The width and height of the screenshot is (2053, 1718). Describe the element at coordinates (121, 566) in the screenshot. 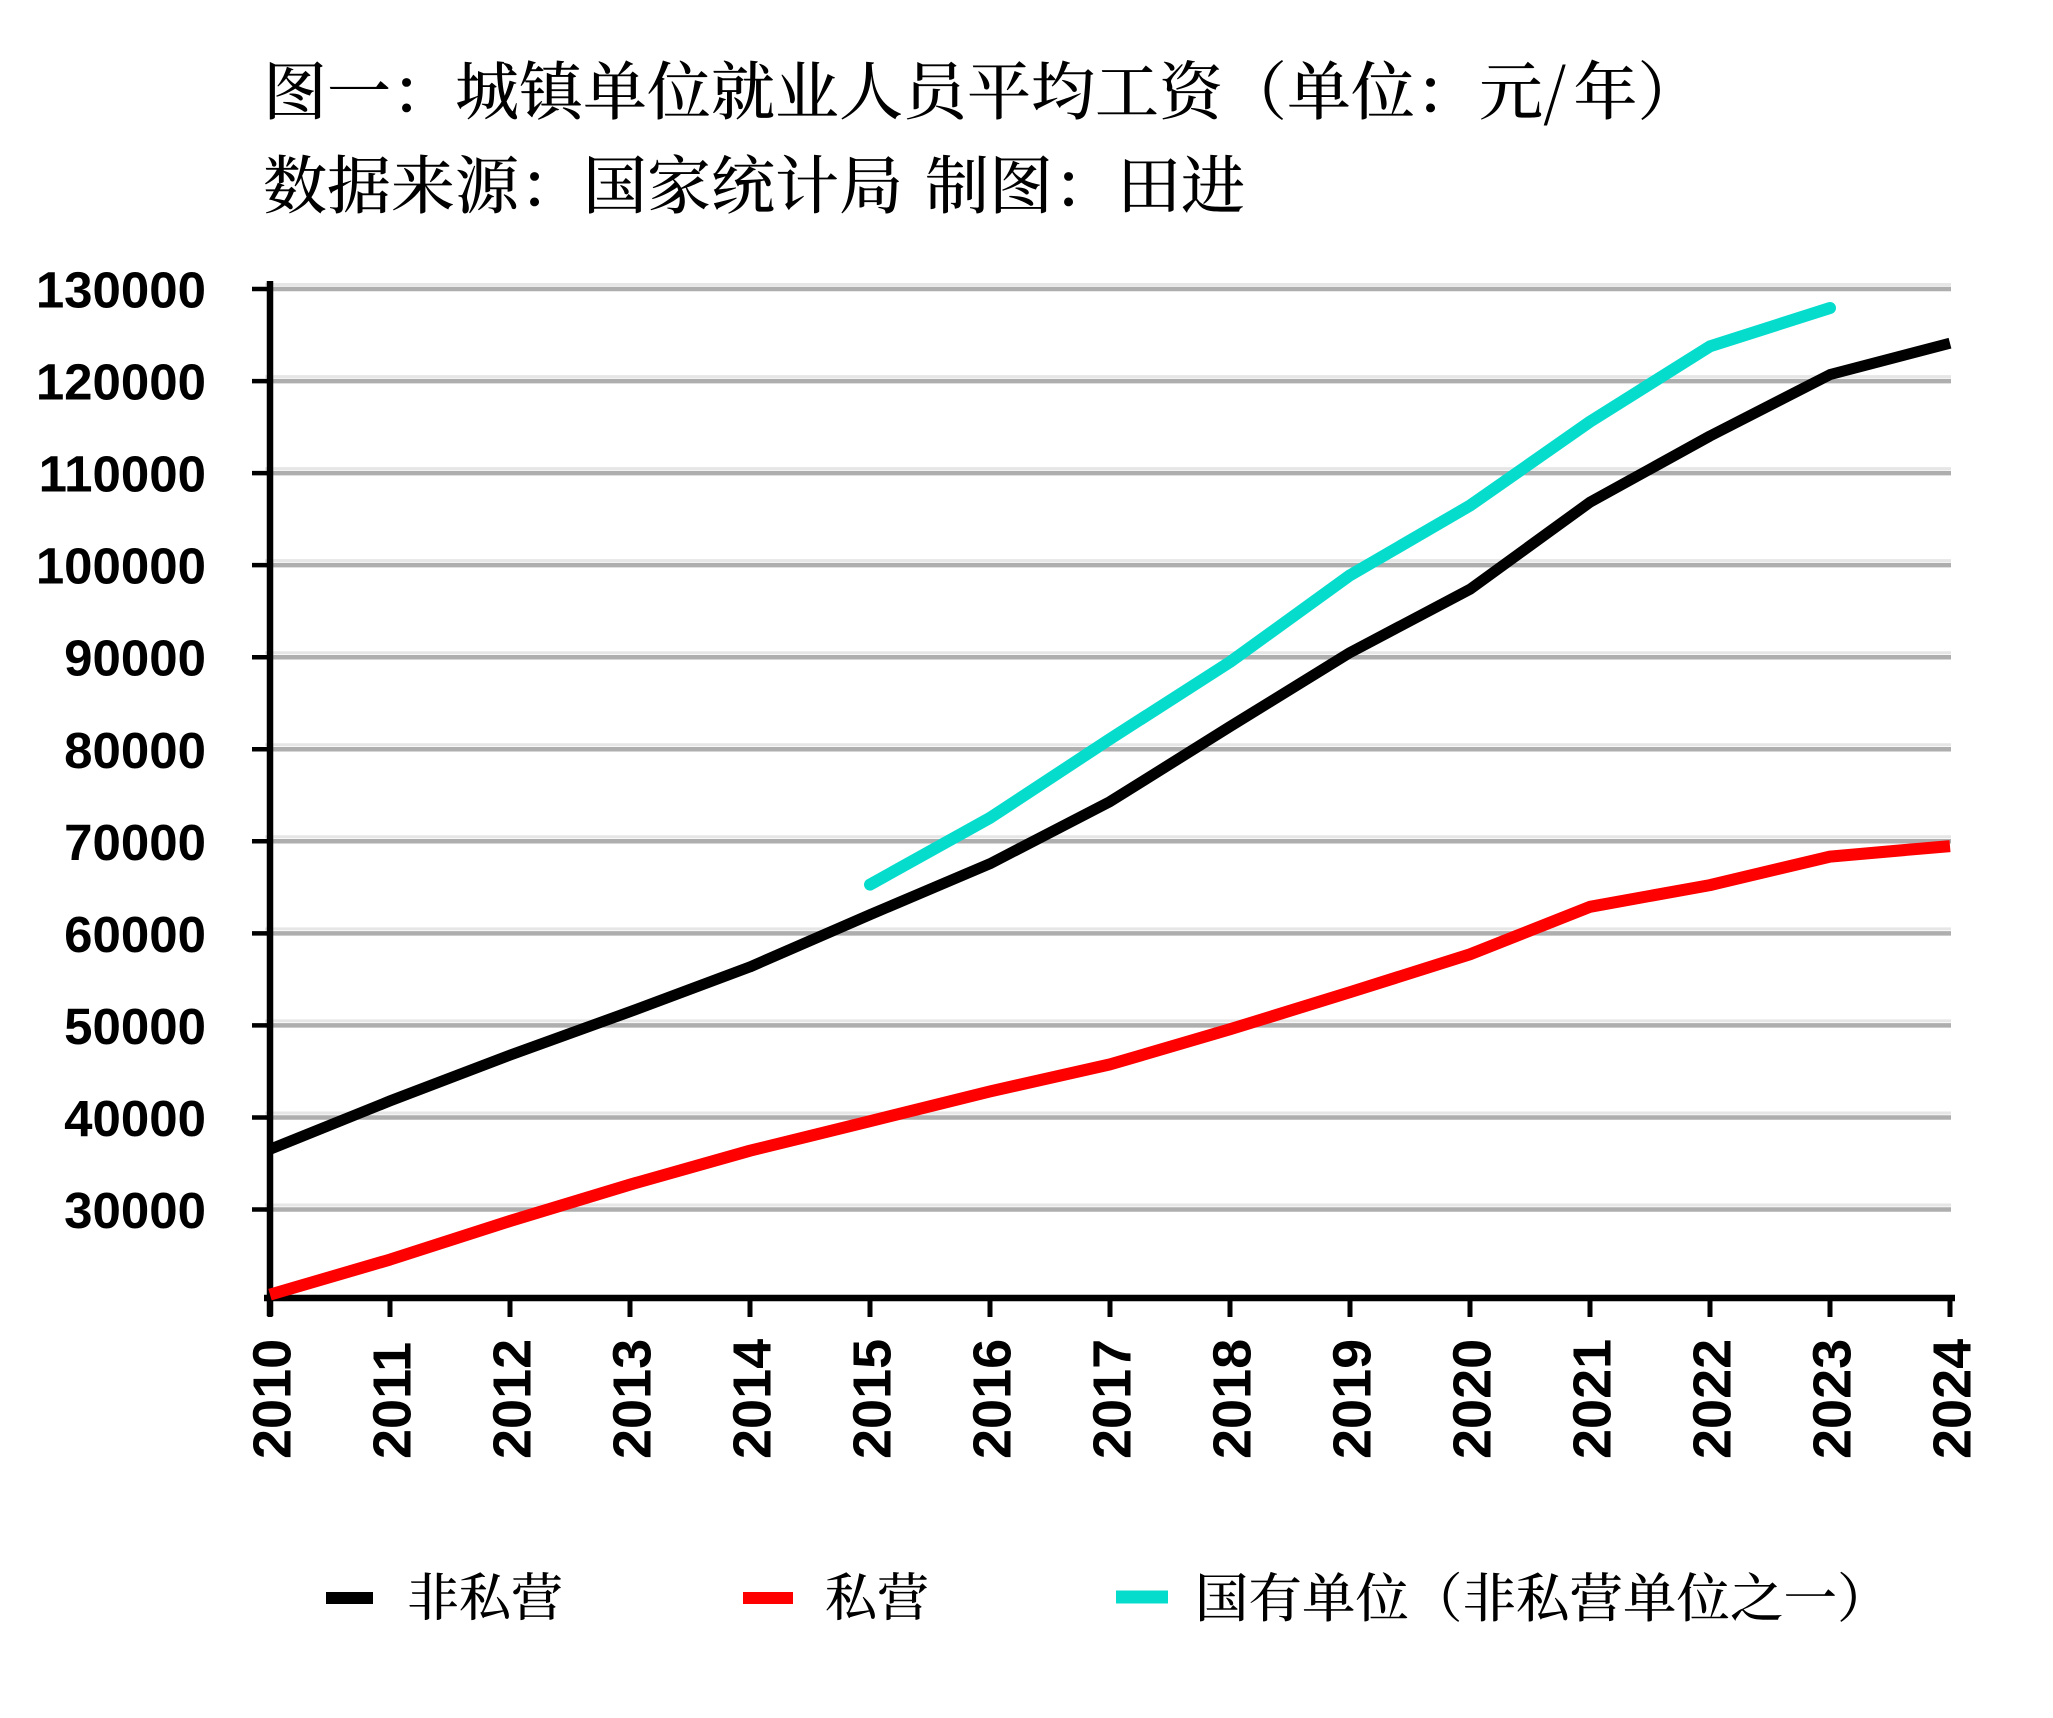

I see `svg-text: 100000` at that location.